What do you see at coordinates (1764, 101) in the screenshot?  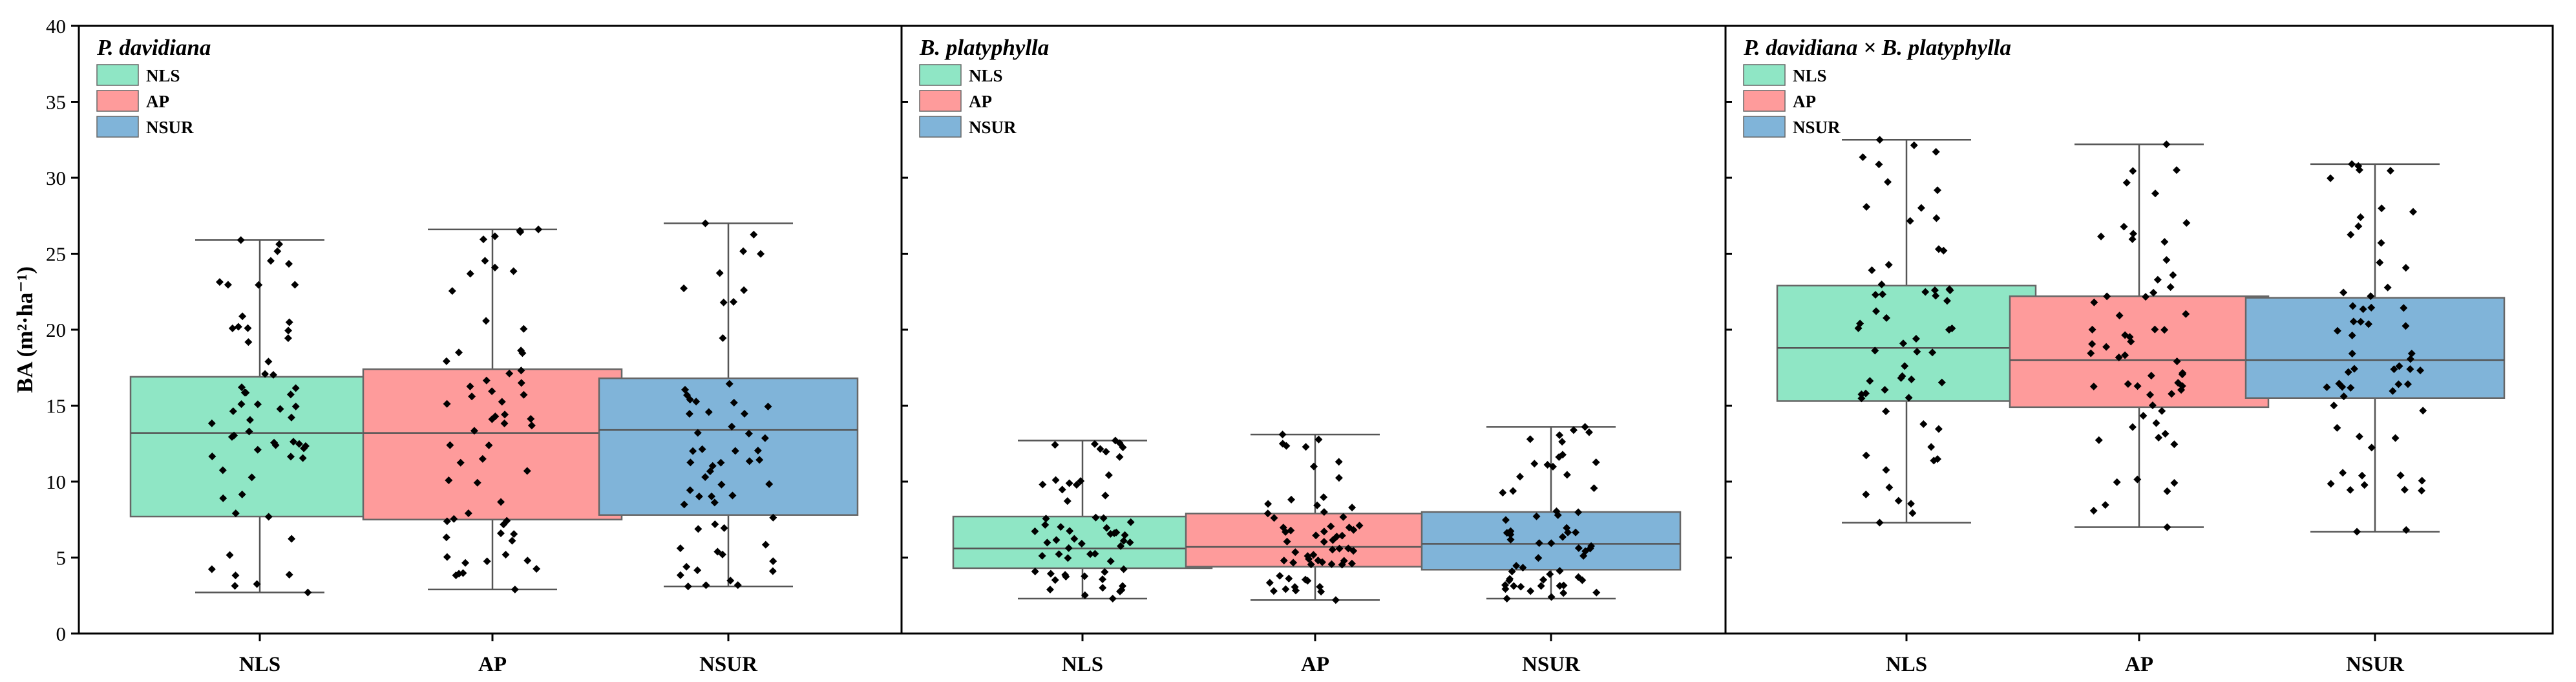 I see `legend-swatch-ap` at bounding box center [1764, 101].